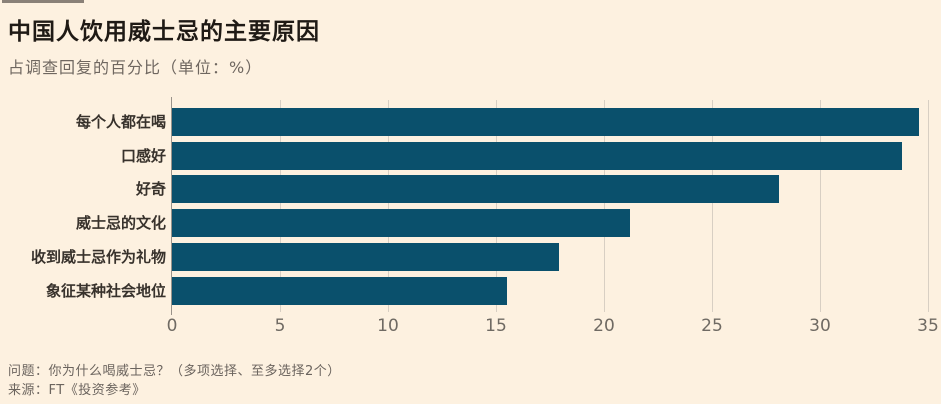 This screenshot has width=941, height=404. I want to click on footnote-question: 问题：你为什么喝威士忌？（多项选择、至多选择2个）, so click(174, 371).